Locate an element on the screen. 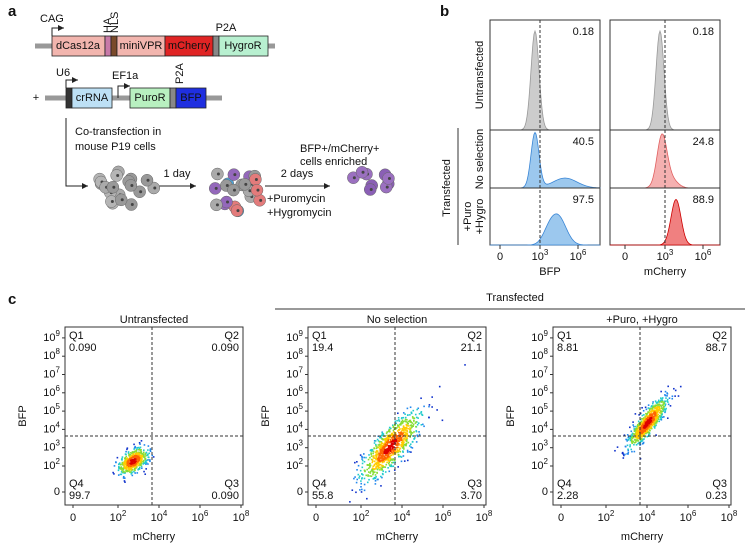 Image resolution: width=750 pixels, height=551 pixels. nls-box is located at coordinates (114, 46).